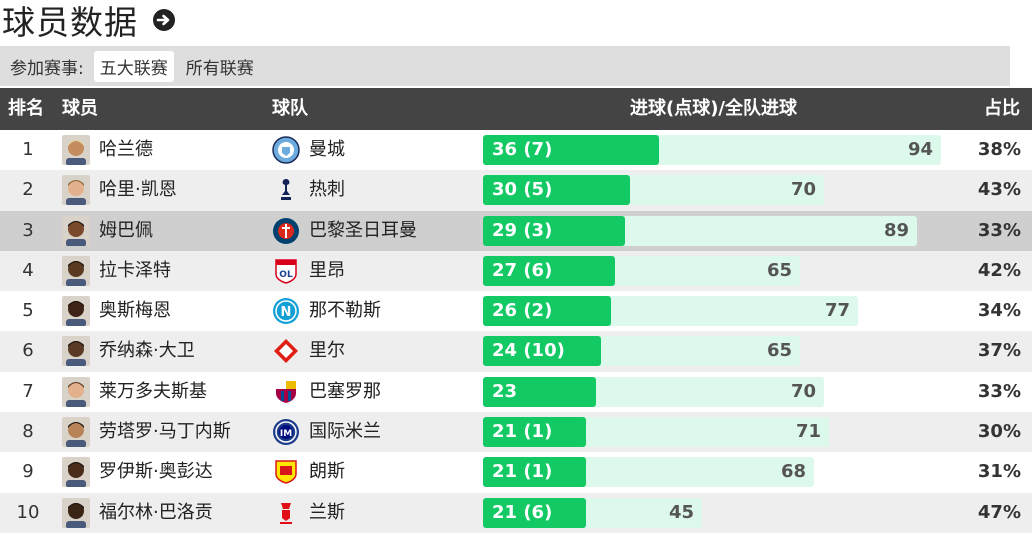 The height and width of the screenshot is (535, 1032). Describe the element at coordinates (516, 109) in the screenshot. I see `table-header: 排名 球员 球队 进球(点球)/全队进球 占比` at that location.